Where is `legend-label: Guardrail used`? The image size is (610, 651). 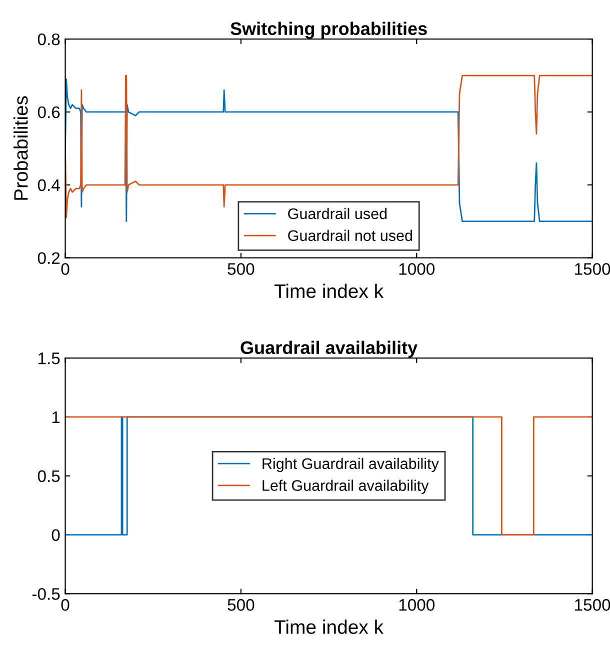 legend-label: Guardrail used is located at coordinates (337, 214).